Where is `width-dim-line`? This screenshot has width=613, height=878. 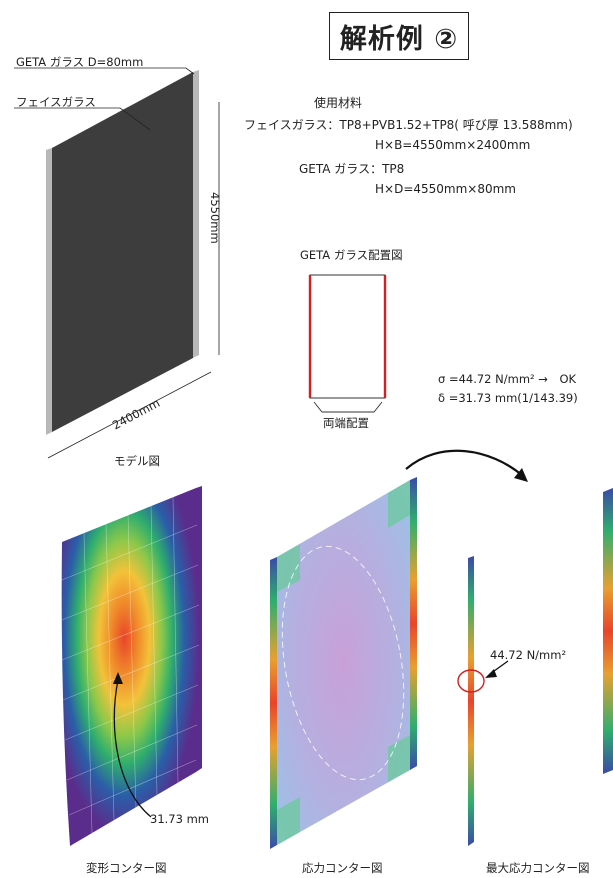 width-dim-line is located at coordinates (129, 415).